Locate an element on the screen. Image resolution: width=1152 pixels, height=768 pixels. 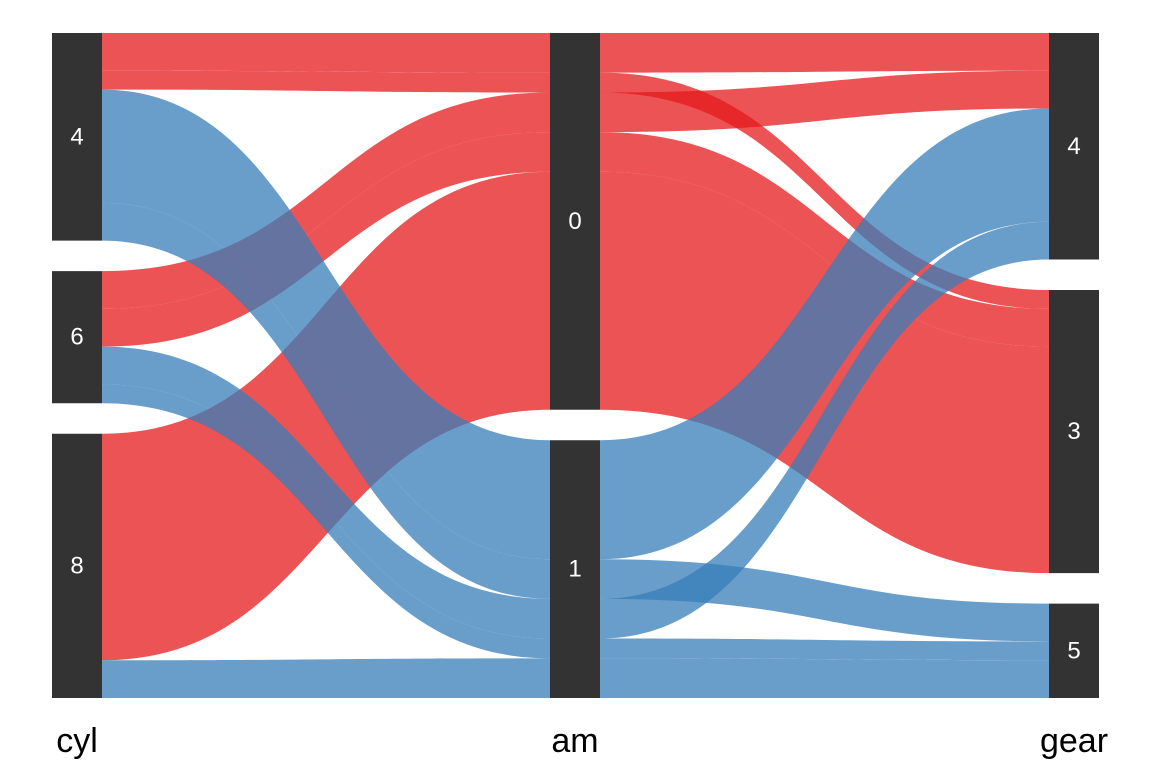
stratum-label-gear-3: 3 is located at coordinates (1073, 431).